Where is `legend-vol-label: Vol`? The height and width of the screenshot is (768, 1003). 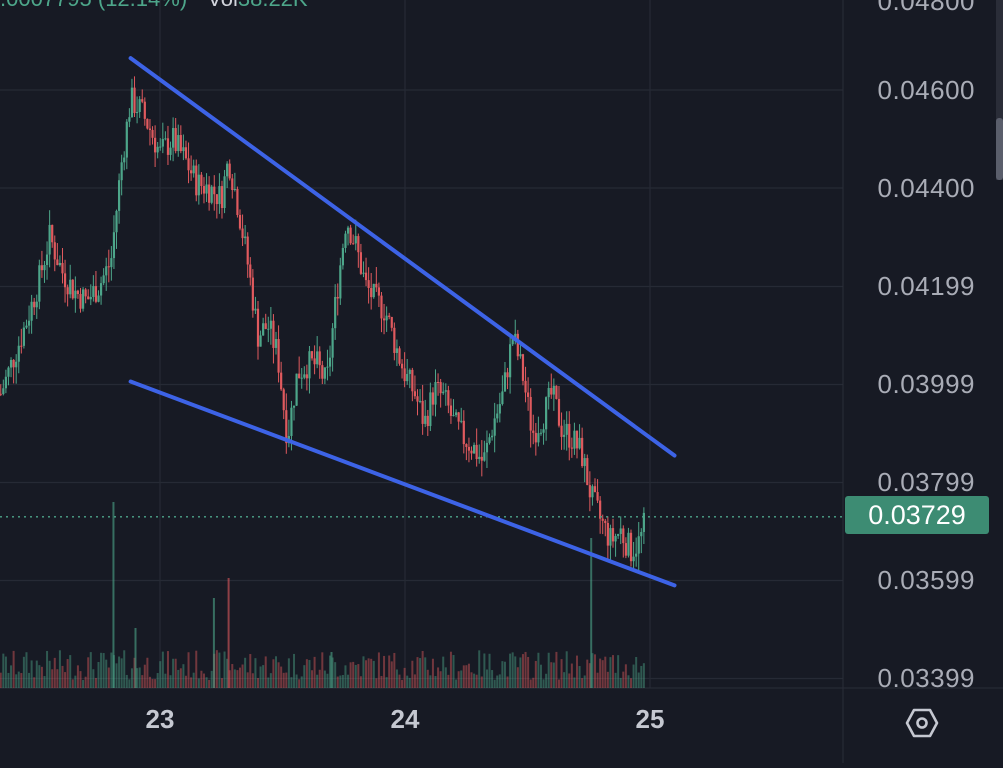
legend-vol-label: Vol is located at coordinates (222, 5).